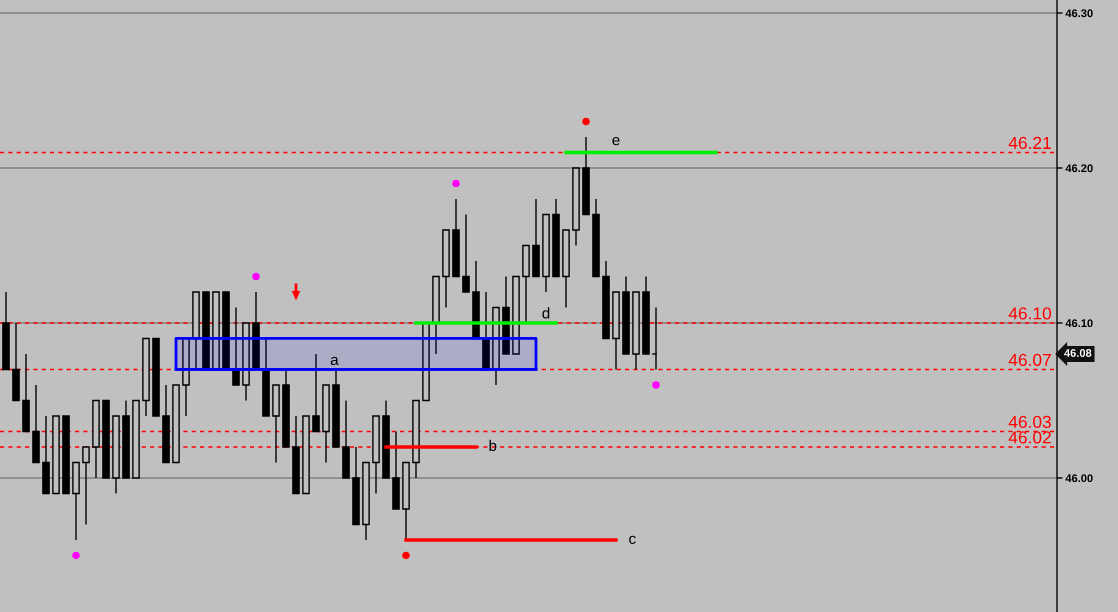 Image resolution: width=1118 pixels, height=612 pixels. Describe the element at coordinates (1030, 313) in the screenshot. I see `ref-line-label: 46.10` at that location.